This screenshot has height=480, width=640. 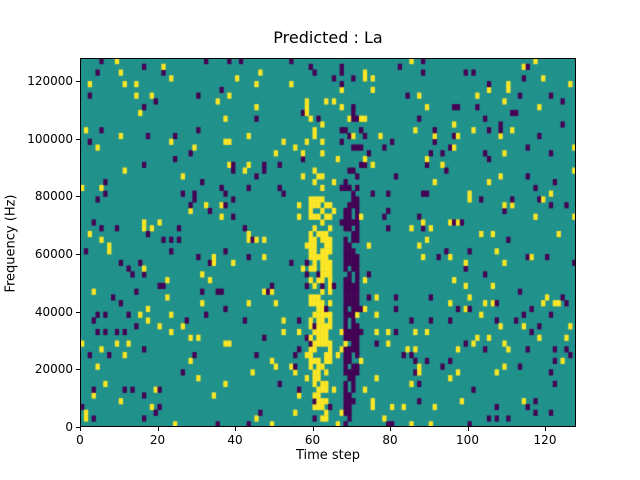 I want to click on x-tick-label: 0, so click(x=80, y=440).